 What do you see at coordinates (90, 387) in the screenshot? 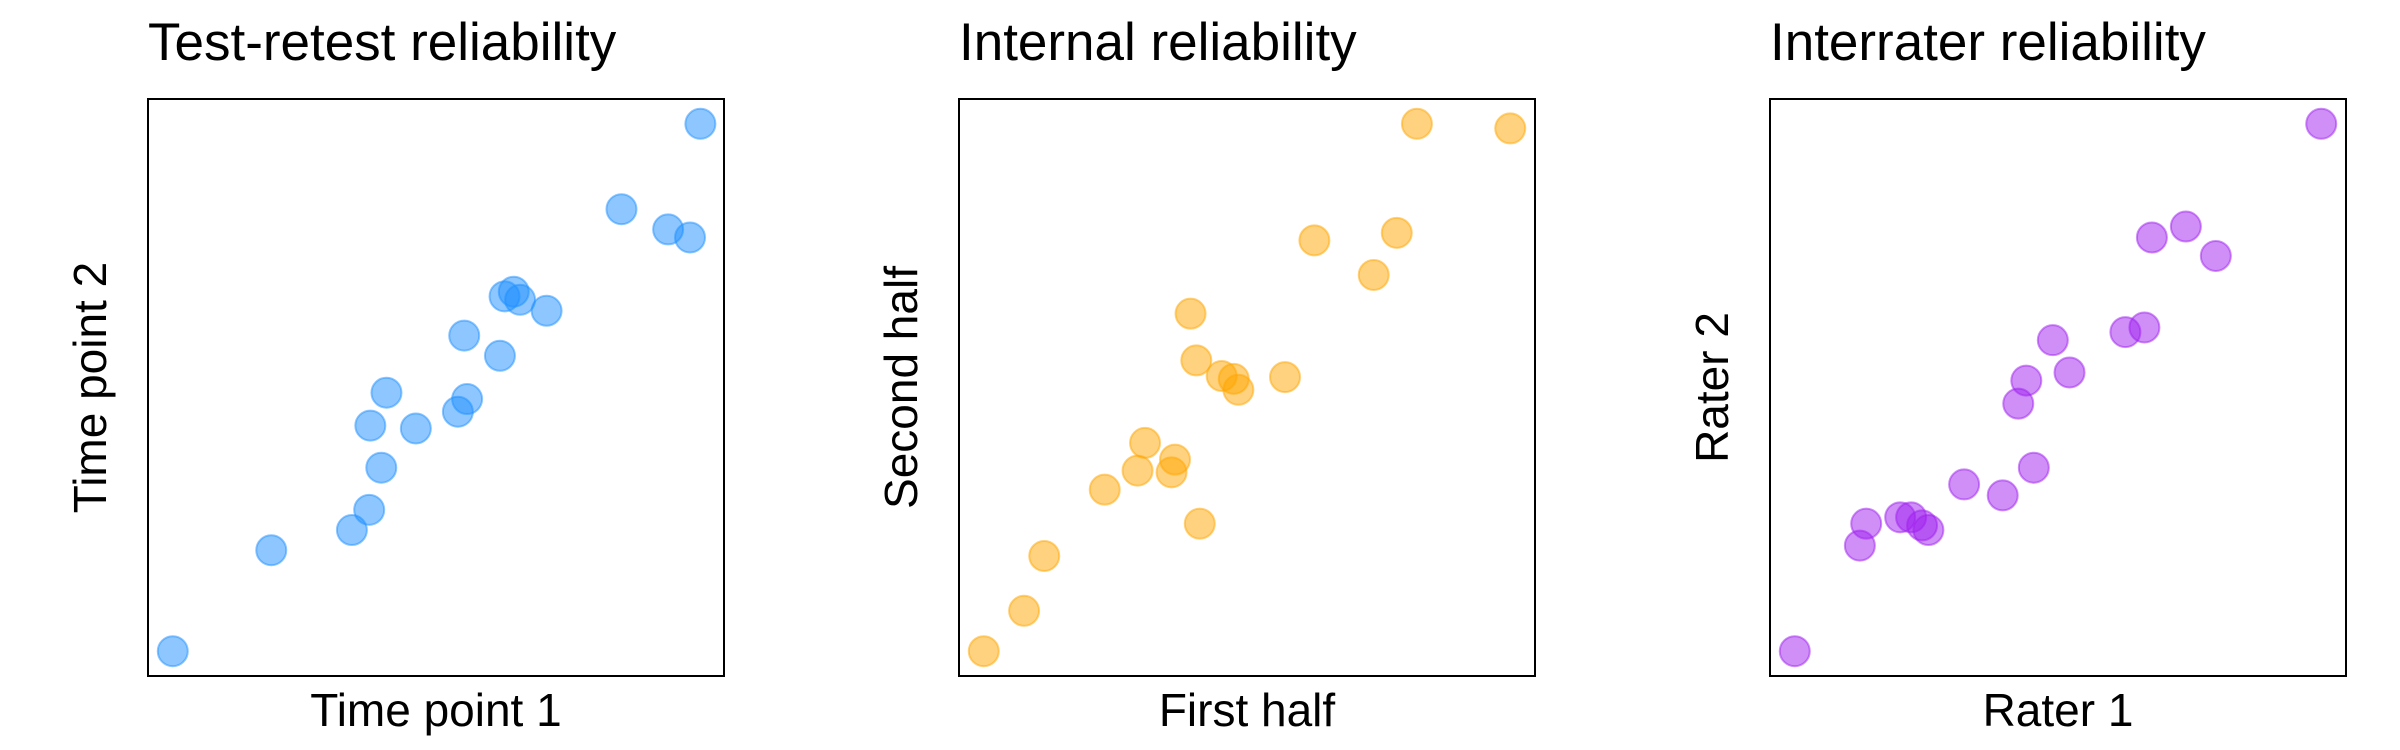
I see `y-axis-label: Time point 2` at bounding box center [90, 387].